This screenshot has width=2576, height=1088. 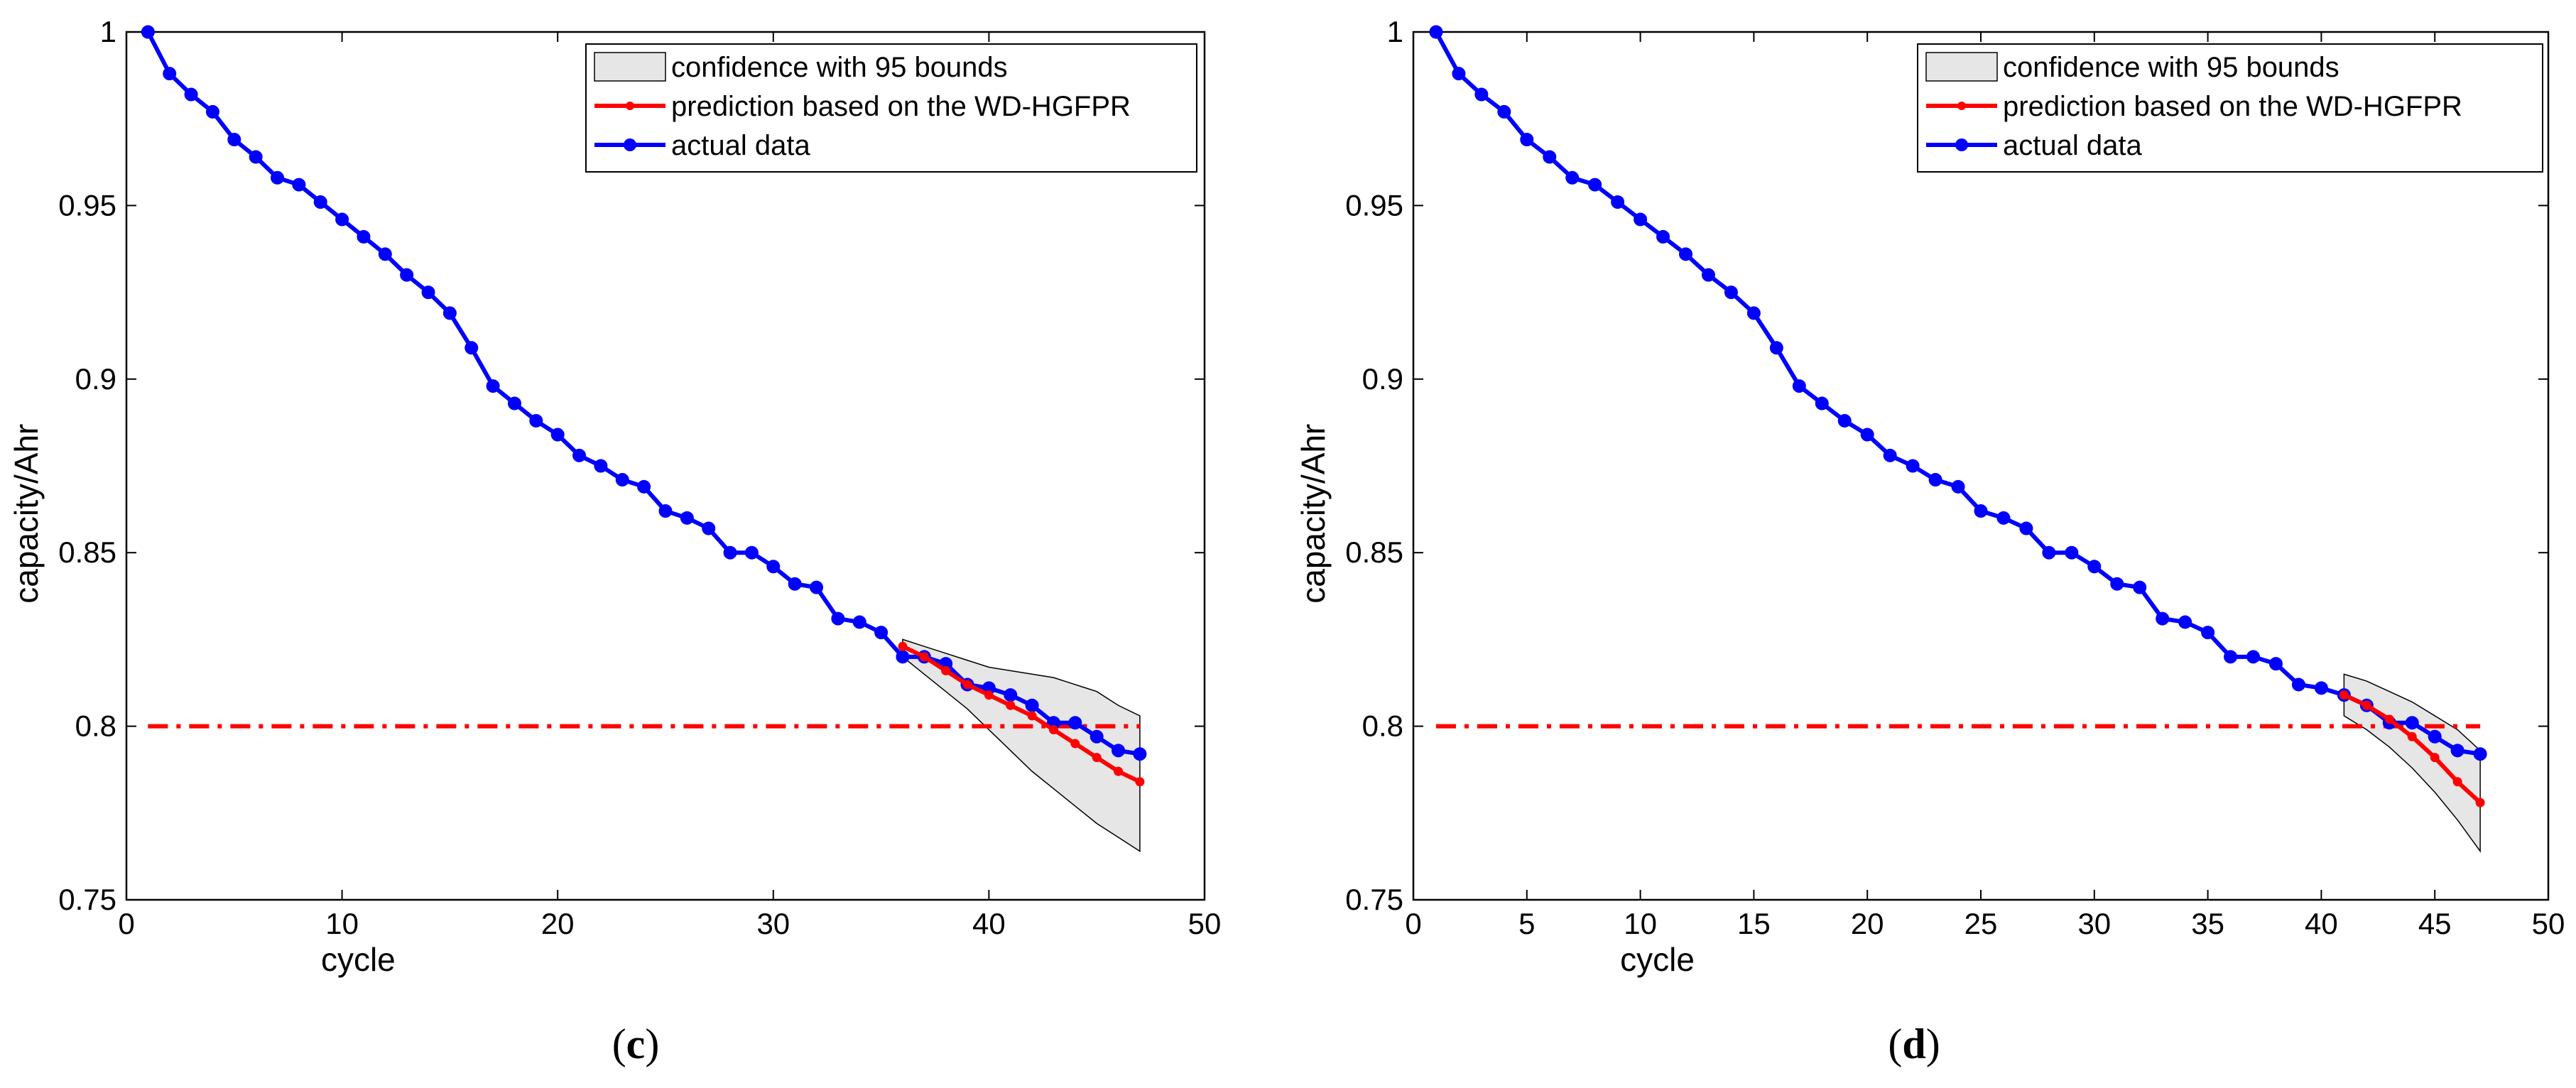 What do you see at coordinates (1981, 924) in the screenshot?
I see `x-tick-label: 25` at bounding box center [1981, 924].